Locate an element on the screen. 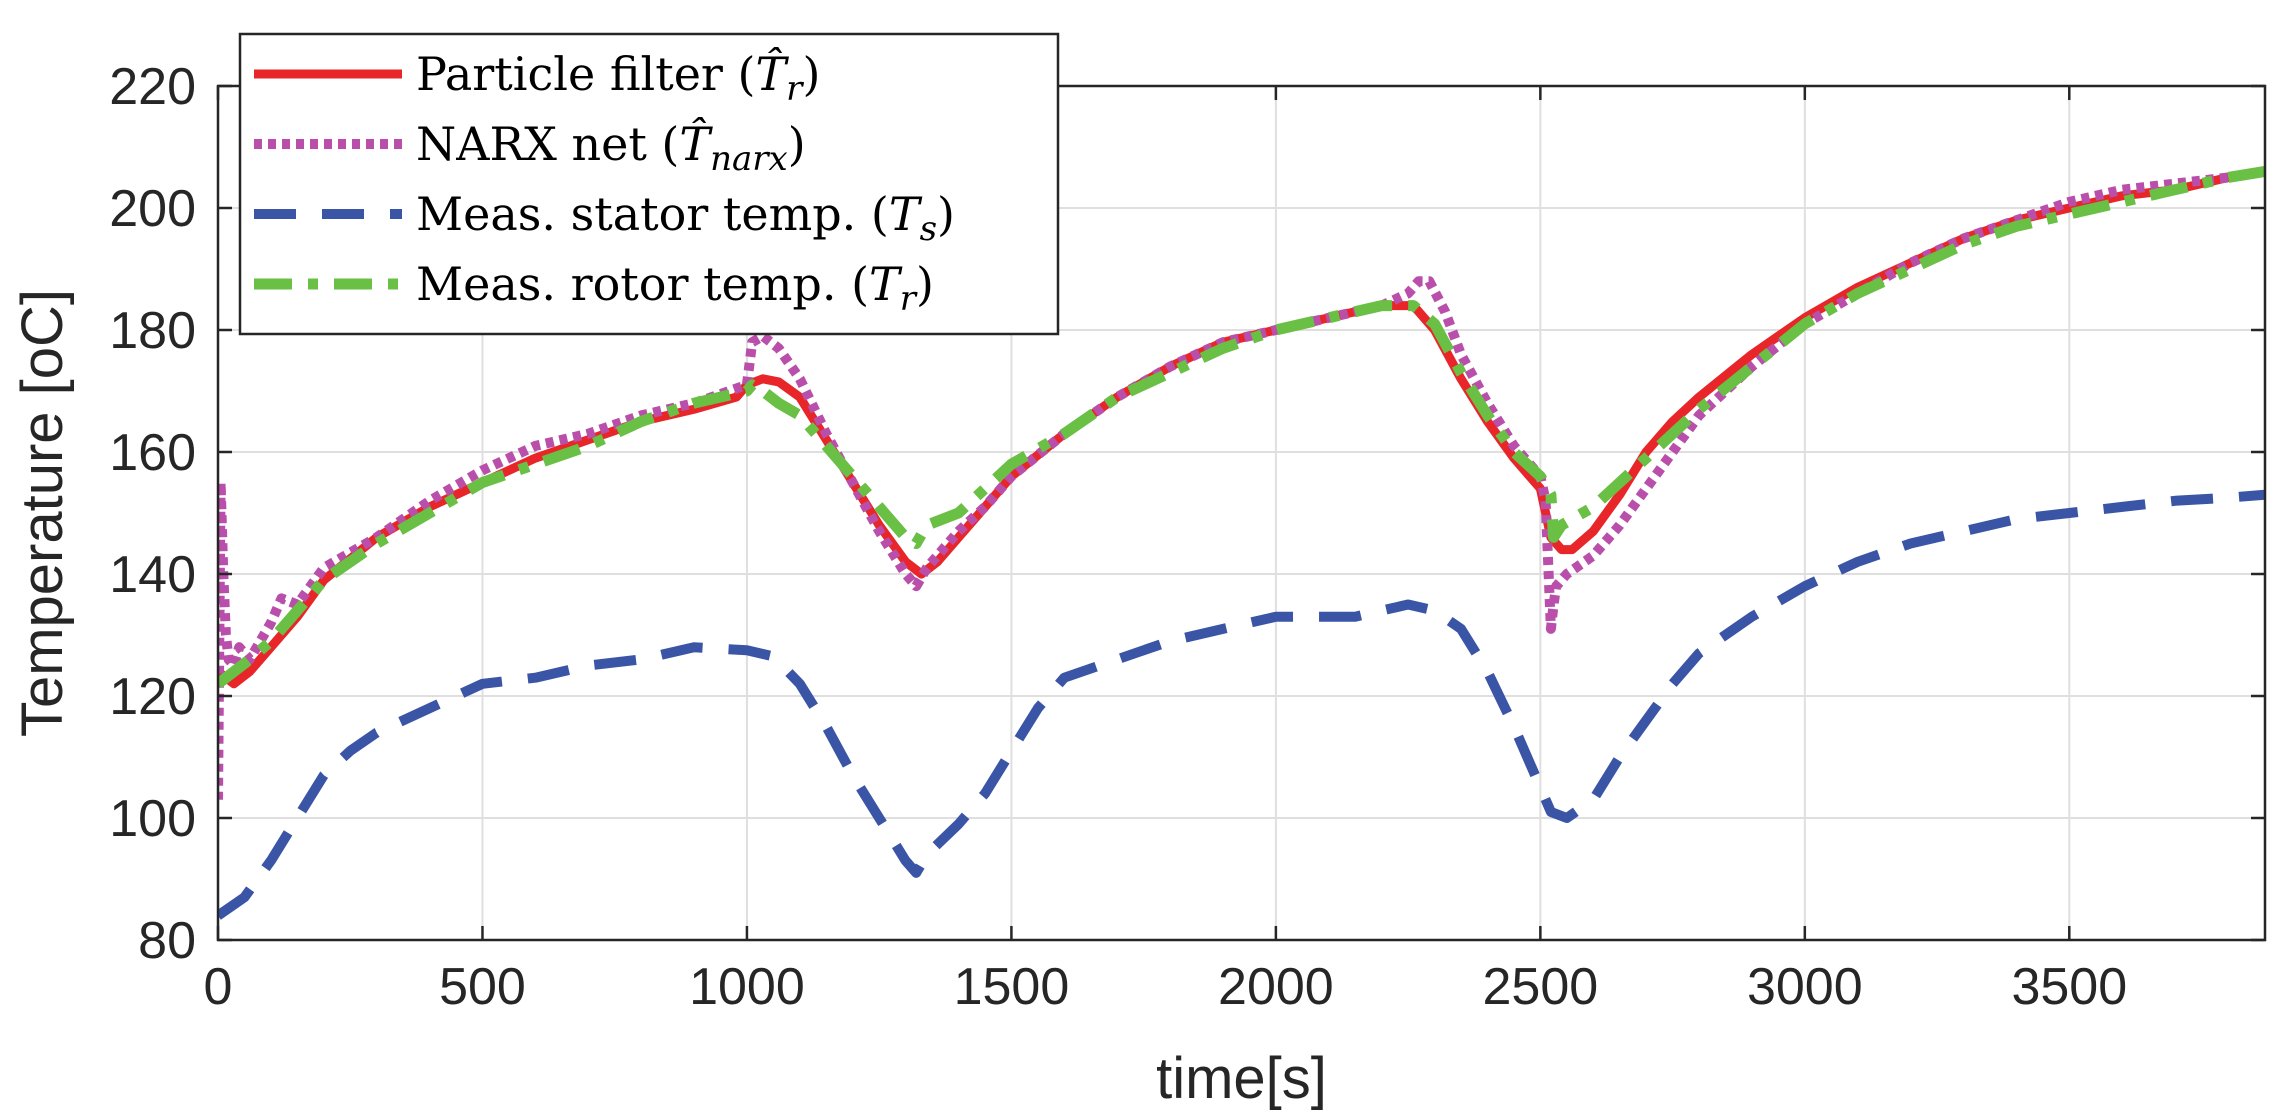 This screenshot has height=1116, width=2287. legend-name: NARX net ( is located at coordinates (547, 144).